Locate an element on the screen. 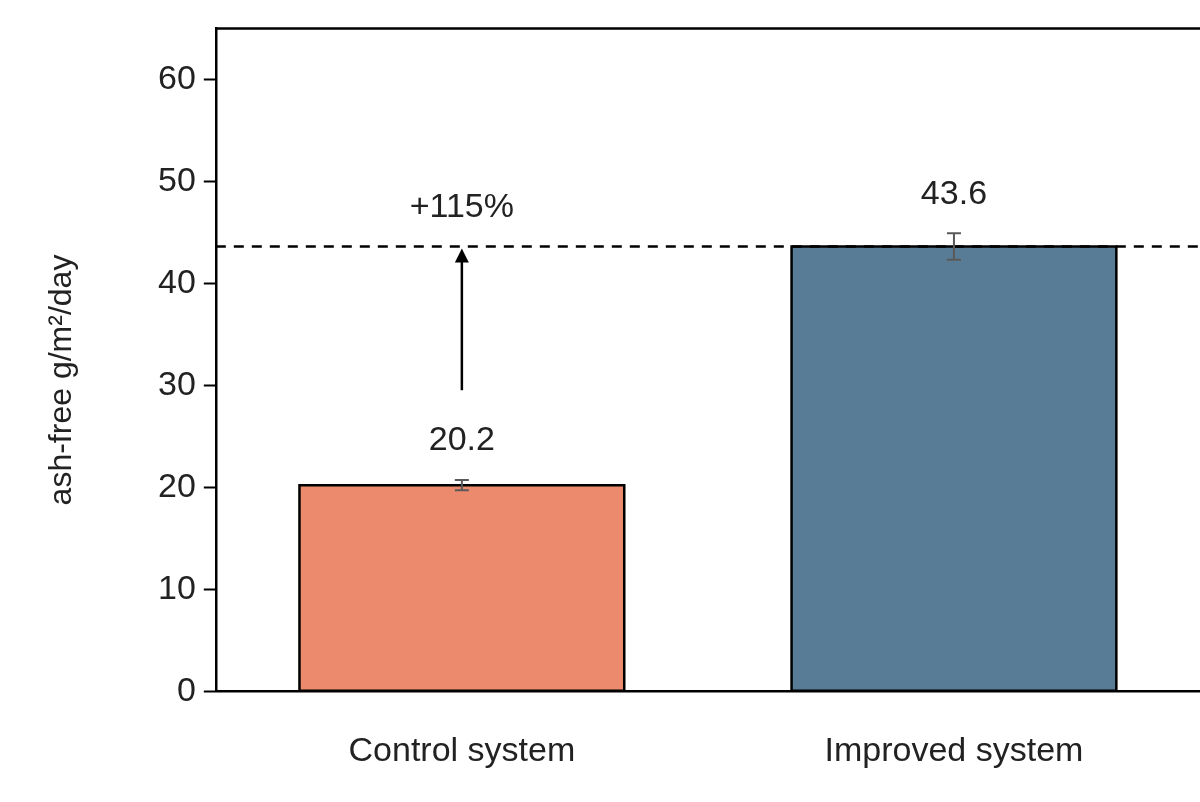  y-tick-label: 50 is located at coordinates (176, 178).